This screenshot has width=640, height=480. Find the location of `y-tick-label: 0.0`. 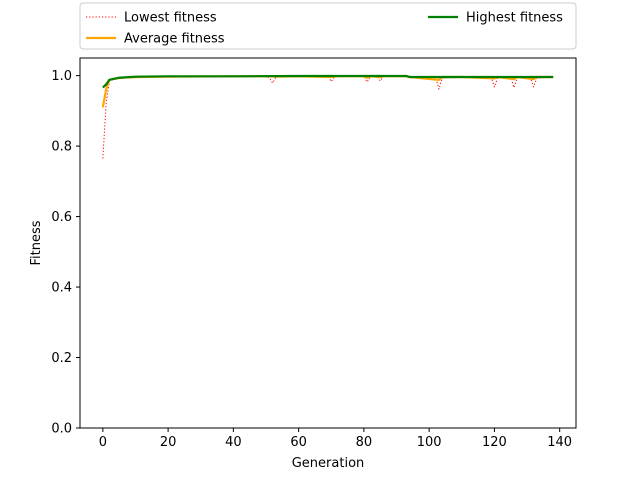

y-tick-label: 0.0 is located at coordinates (61, 429).